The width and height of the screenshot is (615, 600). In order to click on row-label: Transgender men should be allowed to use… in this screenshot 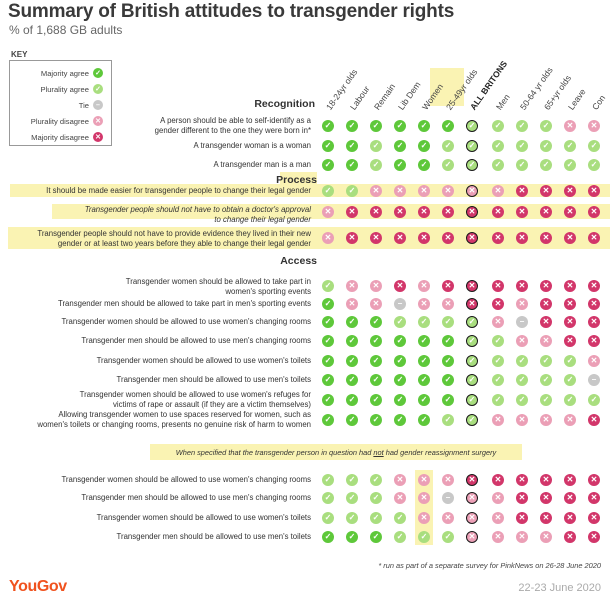, I will do `click(214, 537)`.